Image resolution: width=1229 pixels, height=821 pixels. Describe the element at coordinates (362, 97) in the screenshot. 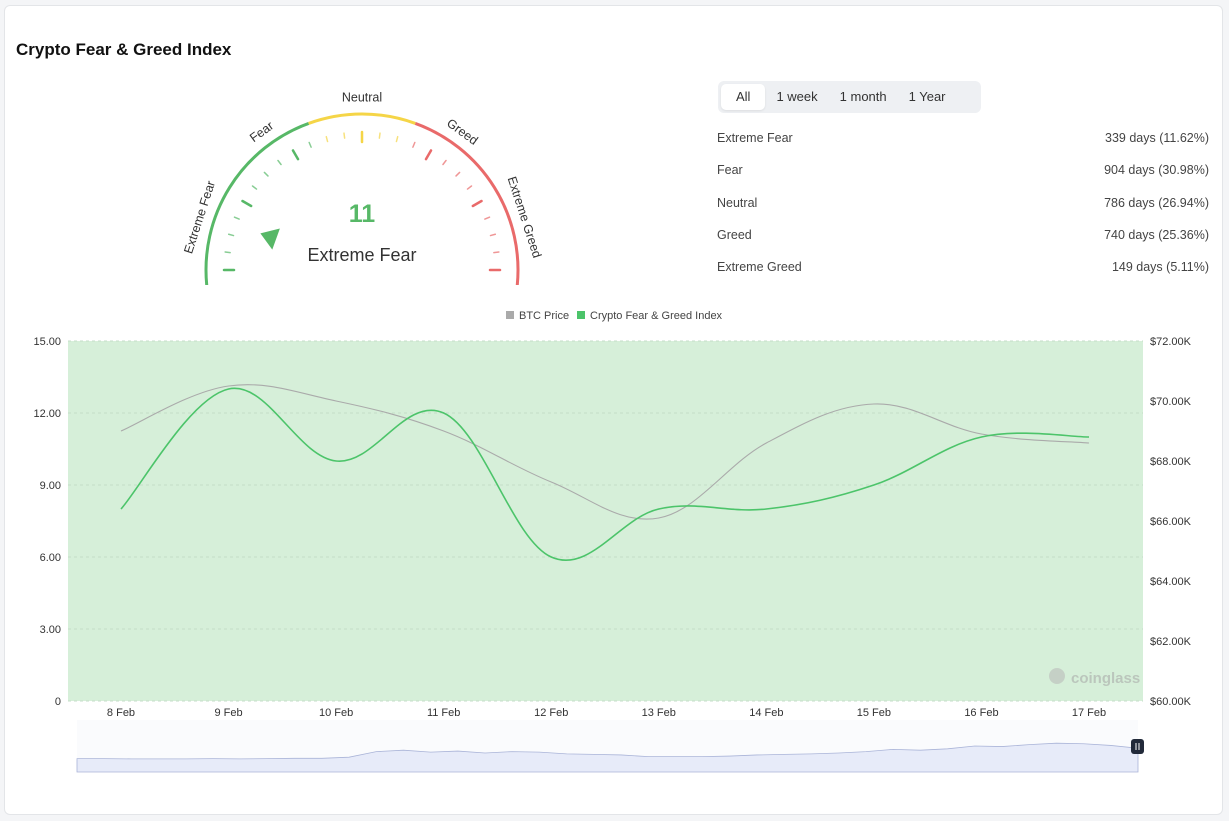

I see `gauge-segment-label: Neutral` at that location.